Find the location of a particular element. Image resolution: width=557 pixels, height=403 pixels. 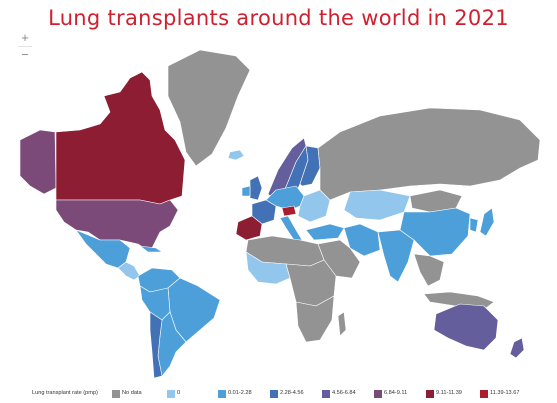

region-madagascar is located at coordinates (342, 324).